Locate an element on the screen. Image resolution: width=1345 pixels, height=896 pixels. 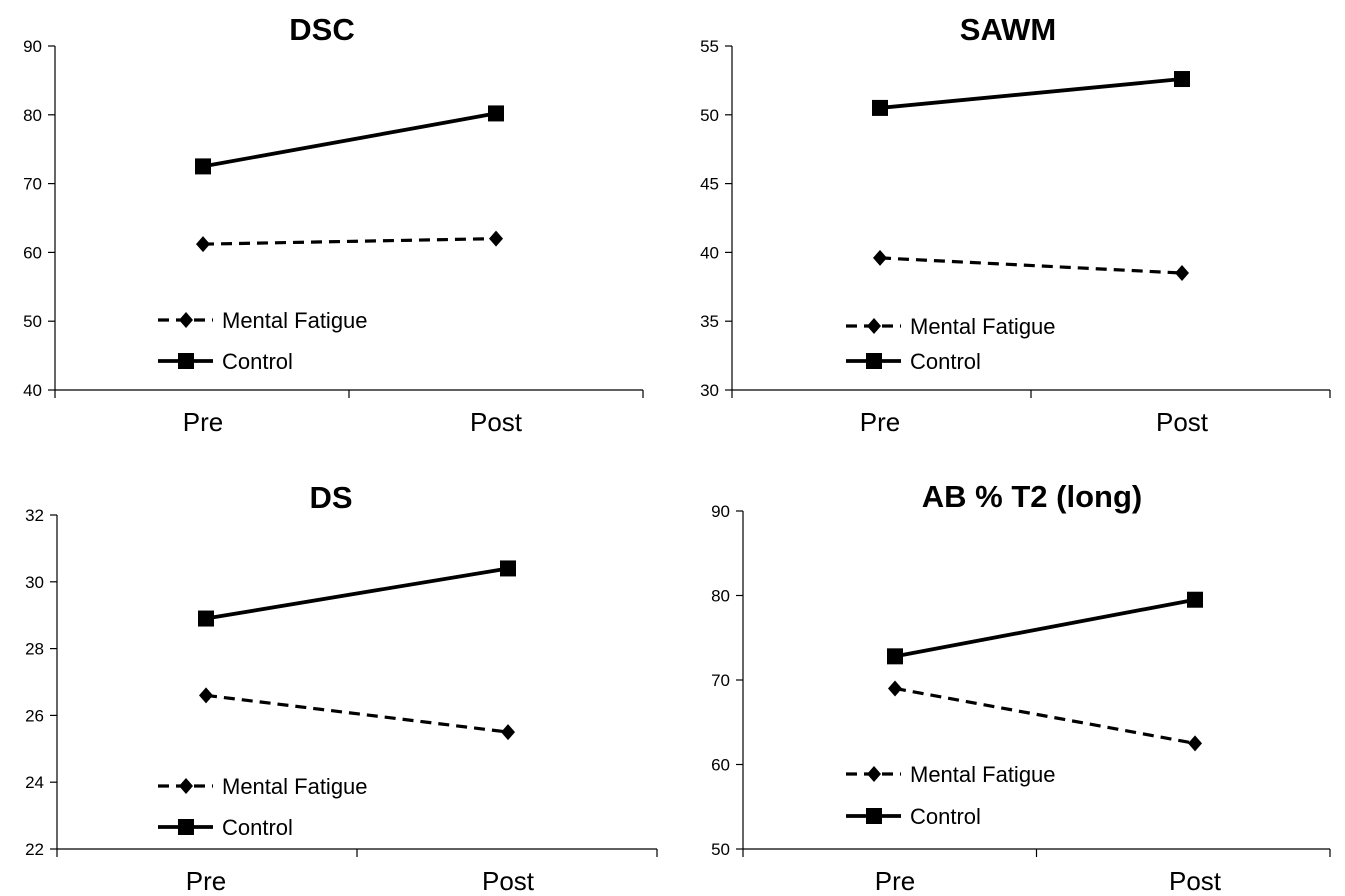
chart-title: AB % T2 (long) is located at coordinates (1032, 496).